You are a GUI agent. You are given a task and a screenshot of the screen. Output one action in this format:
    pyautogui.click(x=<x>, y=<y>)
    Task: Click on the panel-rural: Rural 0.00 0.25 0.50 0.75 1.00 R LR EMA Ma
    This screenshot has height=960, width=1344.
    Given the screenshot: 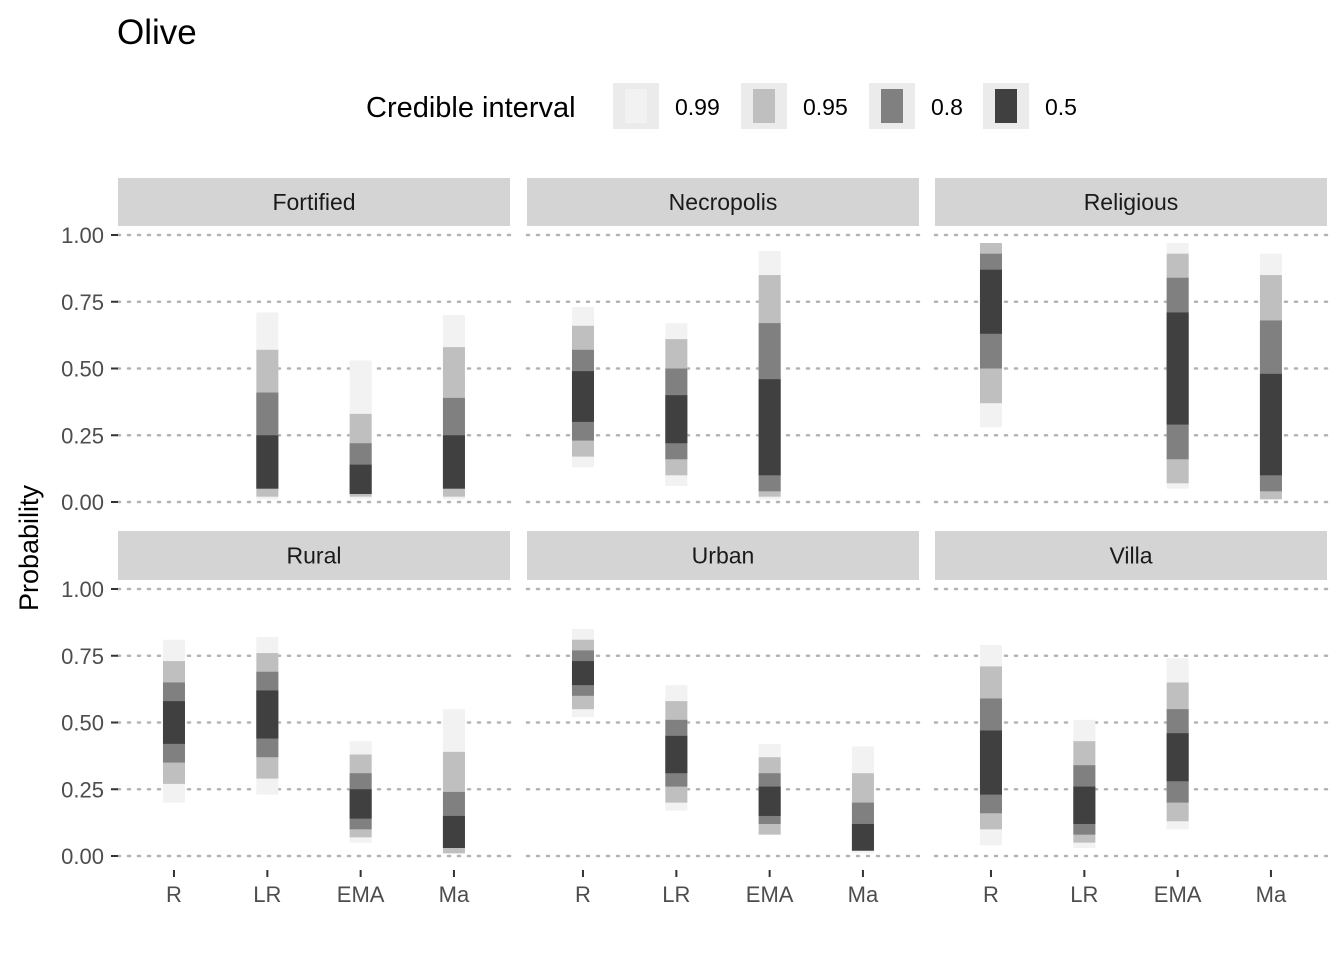 What is the action you would take?
    pyautogui.click(x=286, y=719)
    